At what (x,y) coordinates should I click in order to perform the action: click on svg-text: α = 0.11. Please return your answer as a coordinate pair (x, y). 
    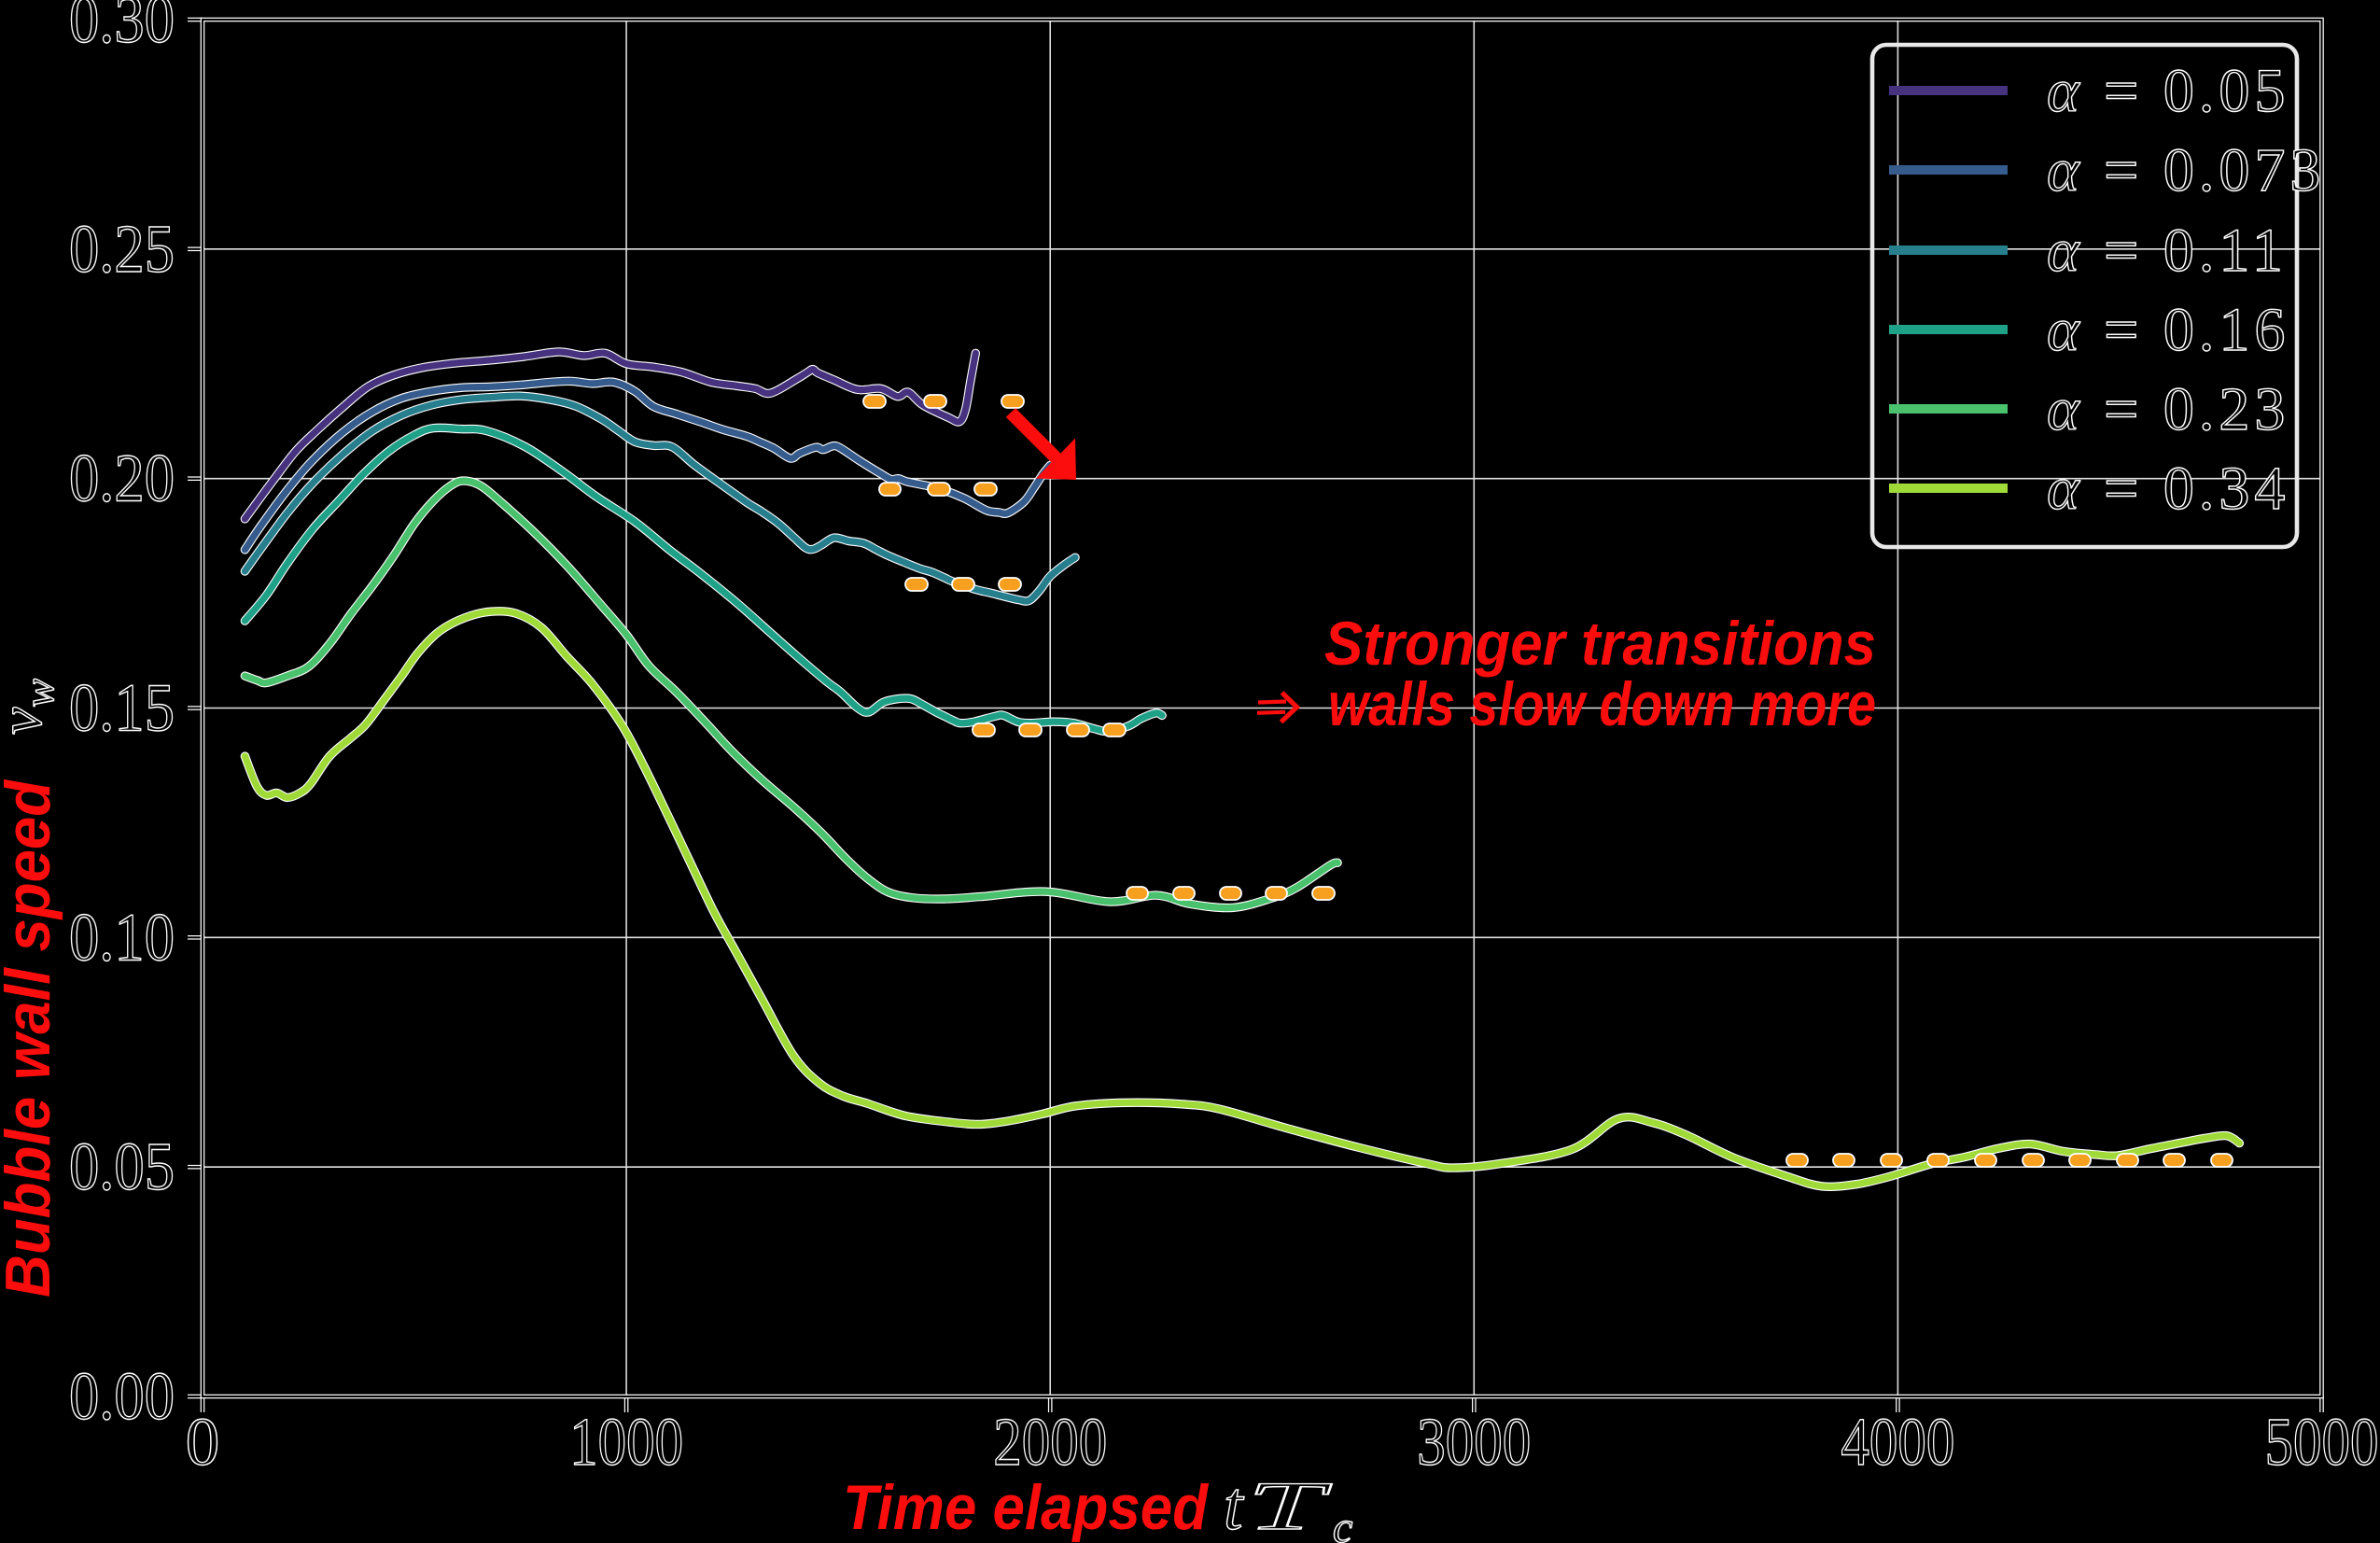
    Looking at the image, I should click on (2167, 251).